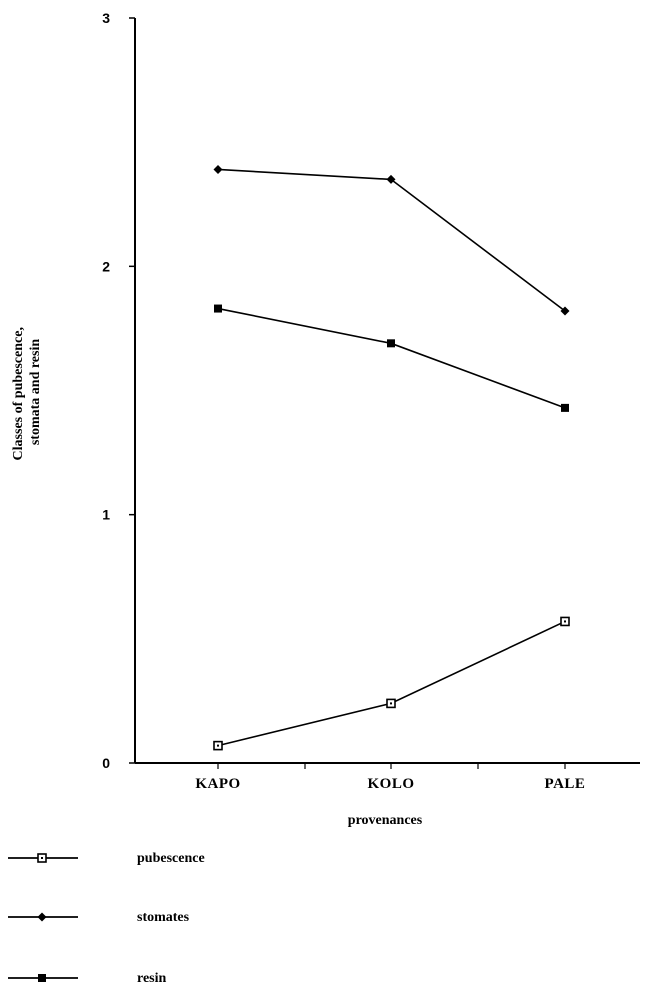 Image resolution: width=650 pixels, height=985 pixels. Describe the element at coordinates (565, 784) in the screenshot. I see `x-tick-label: PALE` at that location.